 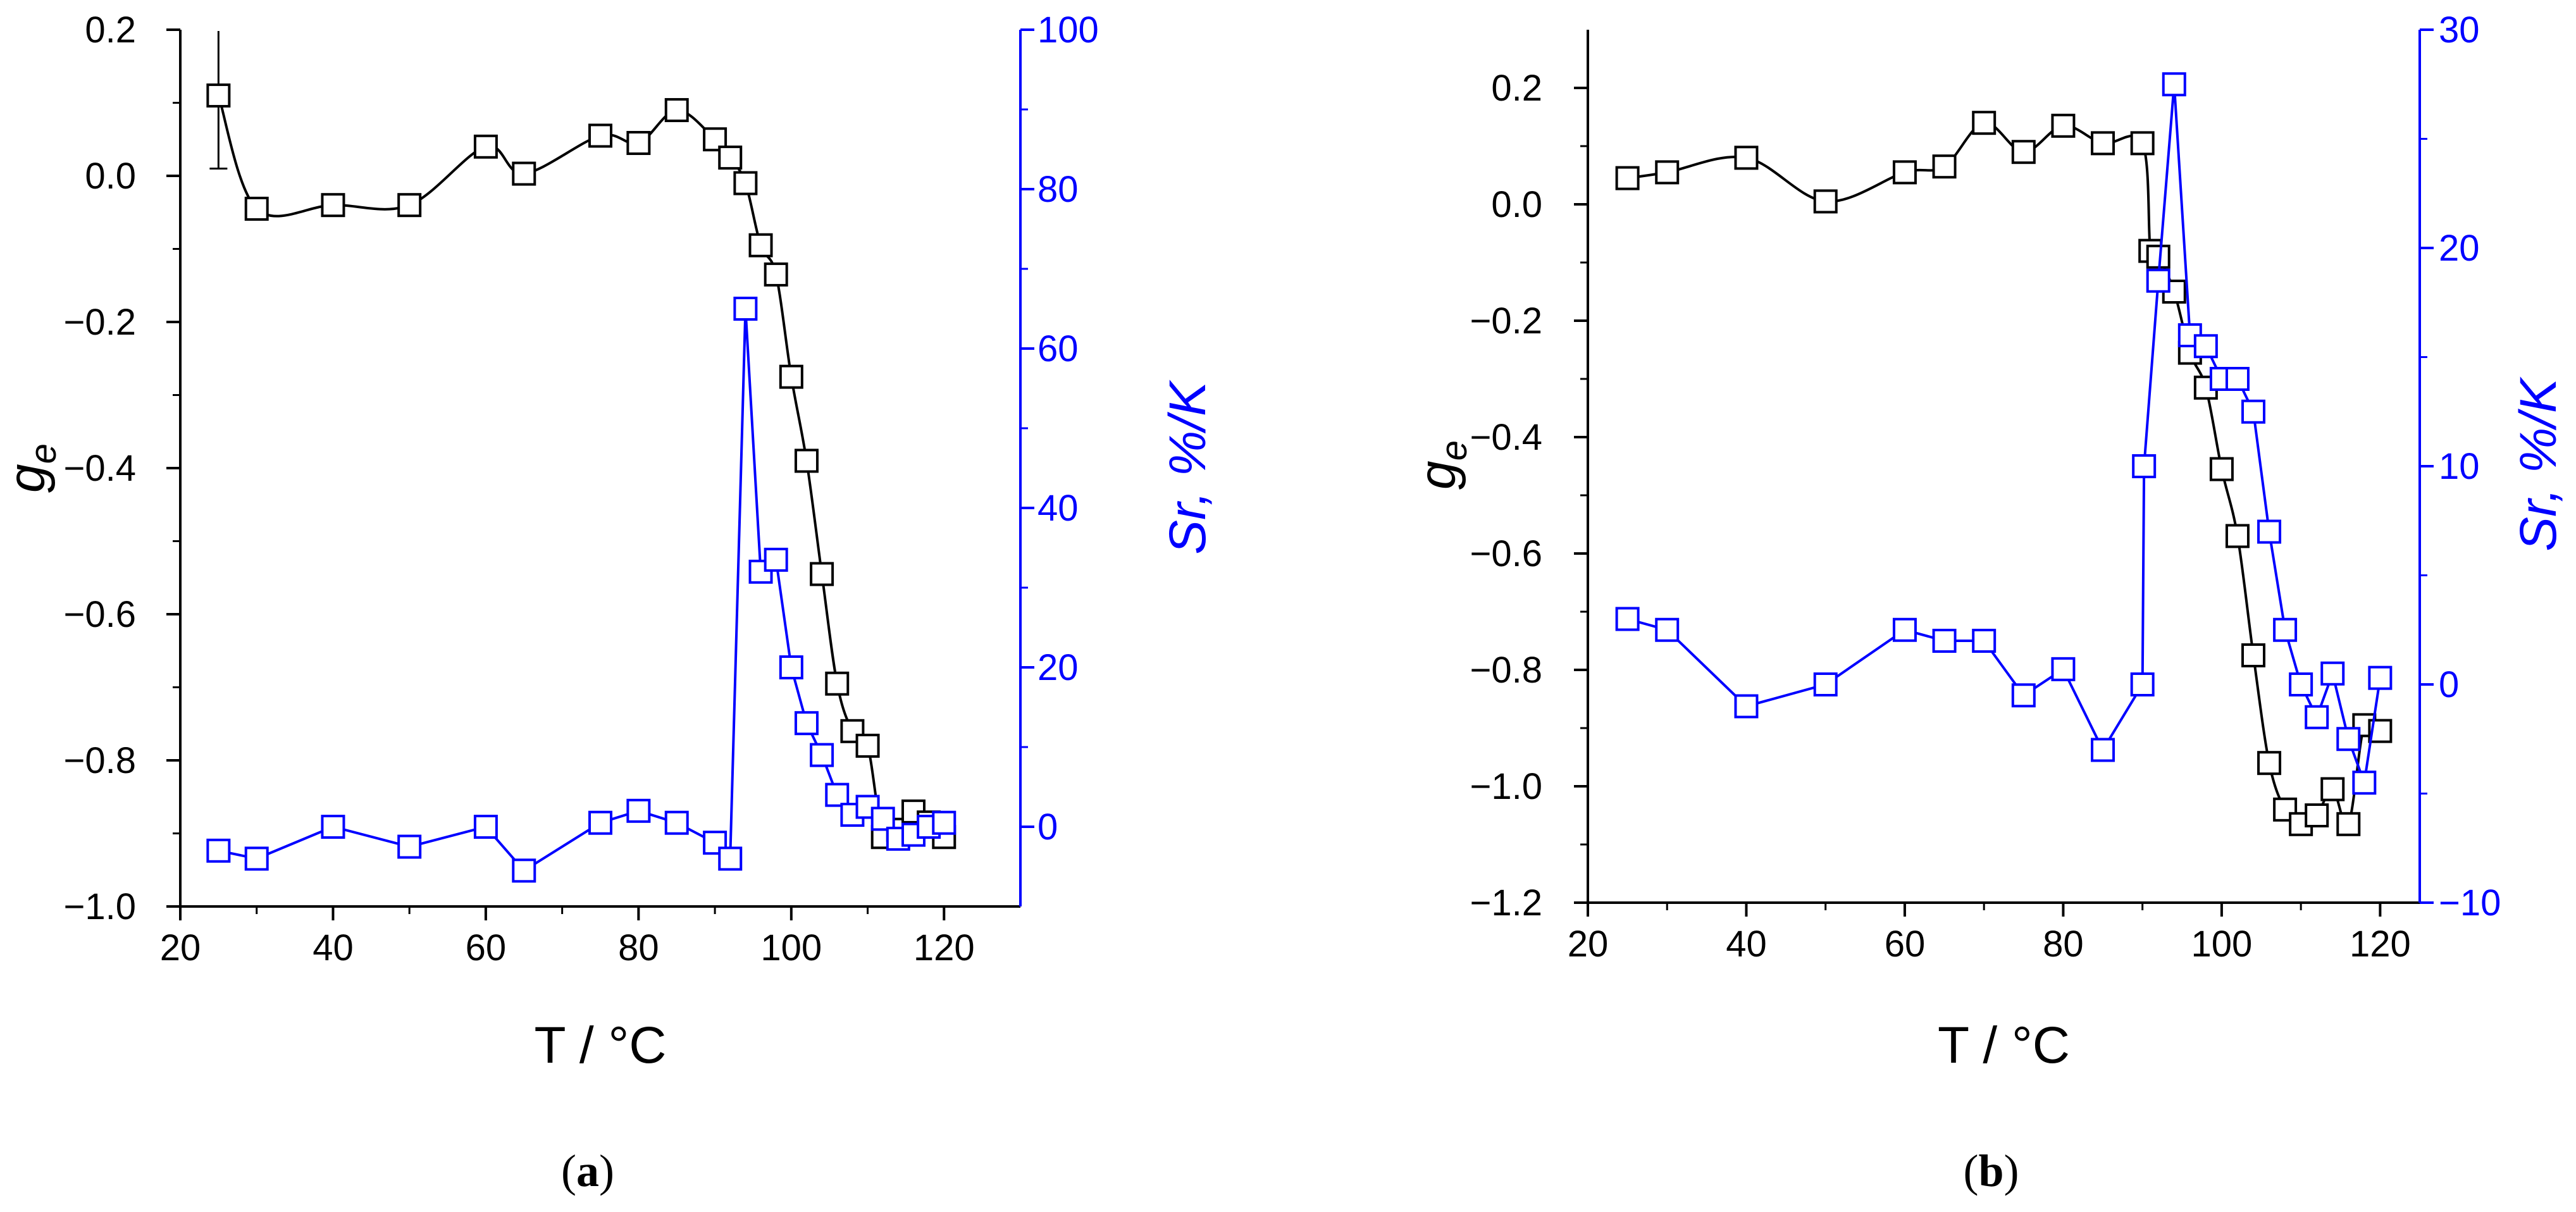 I want to click on panel-letter: b, so click(x=1990, y=1171).